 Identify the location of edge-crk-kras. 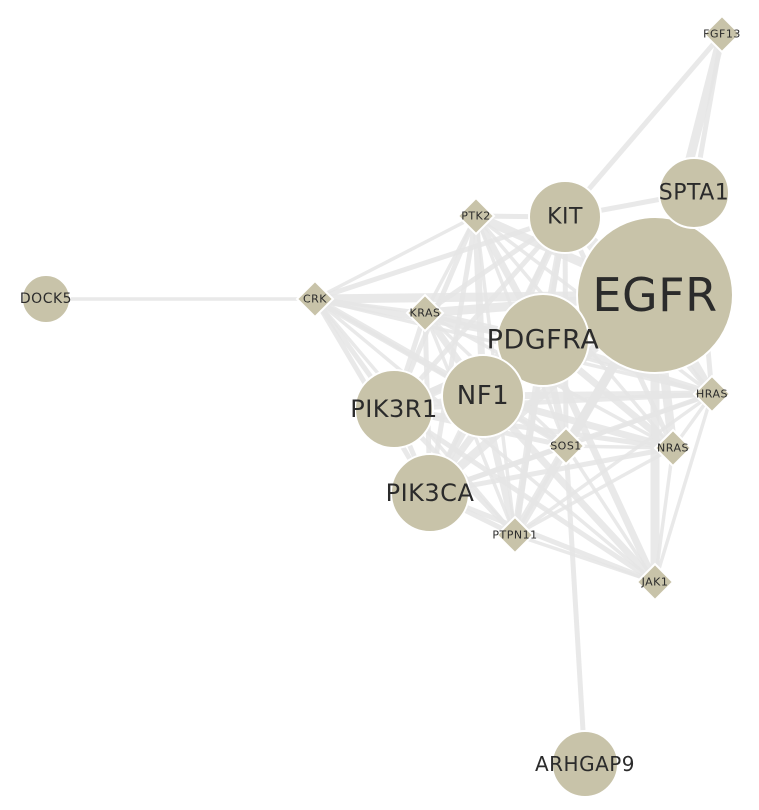
(370, 306).